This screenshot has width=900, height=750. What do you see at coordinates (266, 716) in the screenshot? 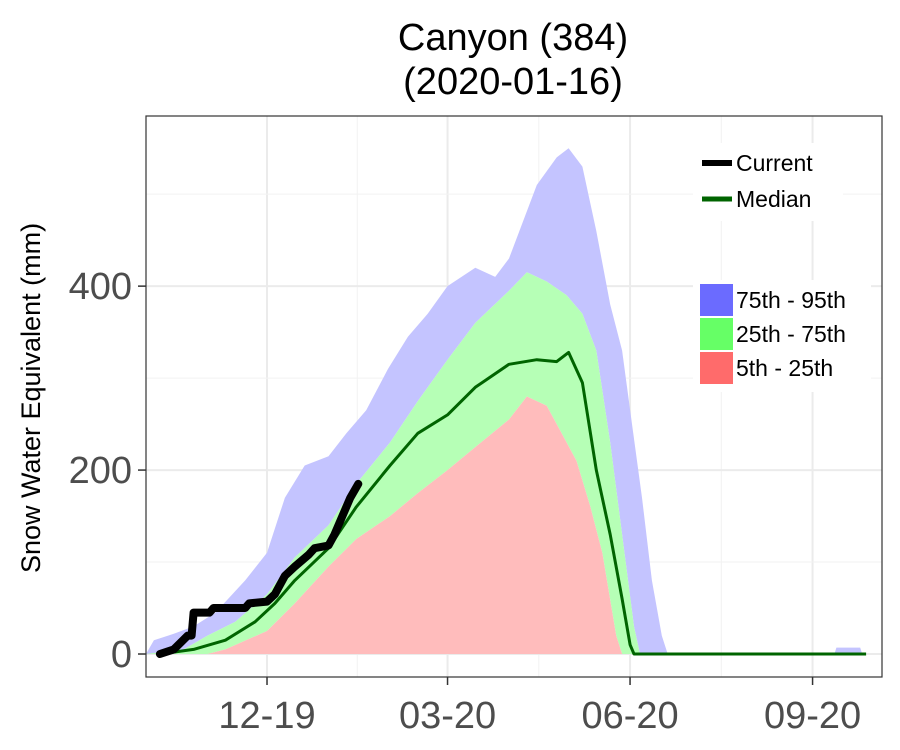
I see `x-tick-label: 12-19` at bounding box center [266, 716].